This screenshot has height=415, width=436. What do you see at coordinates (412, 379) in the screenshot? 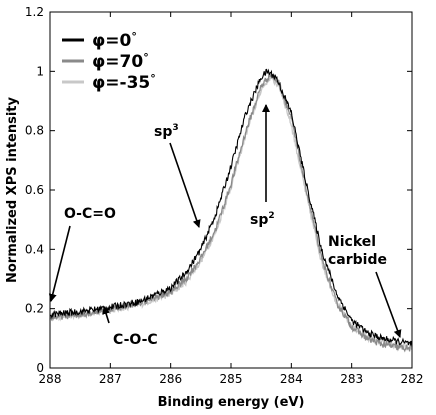
I see `x-tick-label: 282` at bounding box center [412, 379].